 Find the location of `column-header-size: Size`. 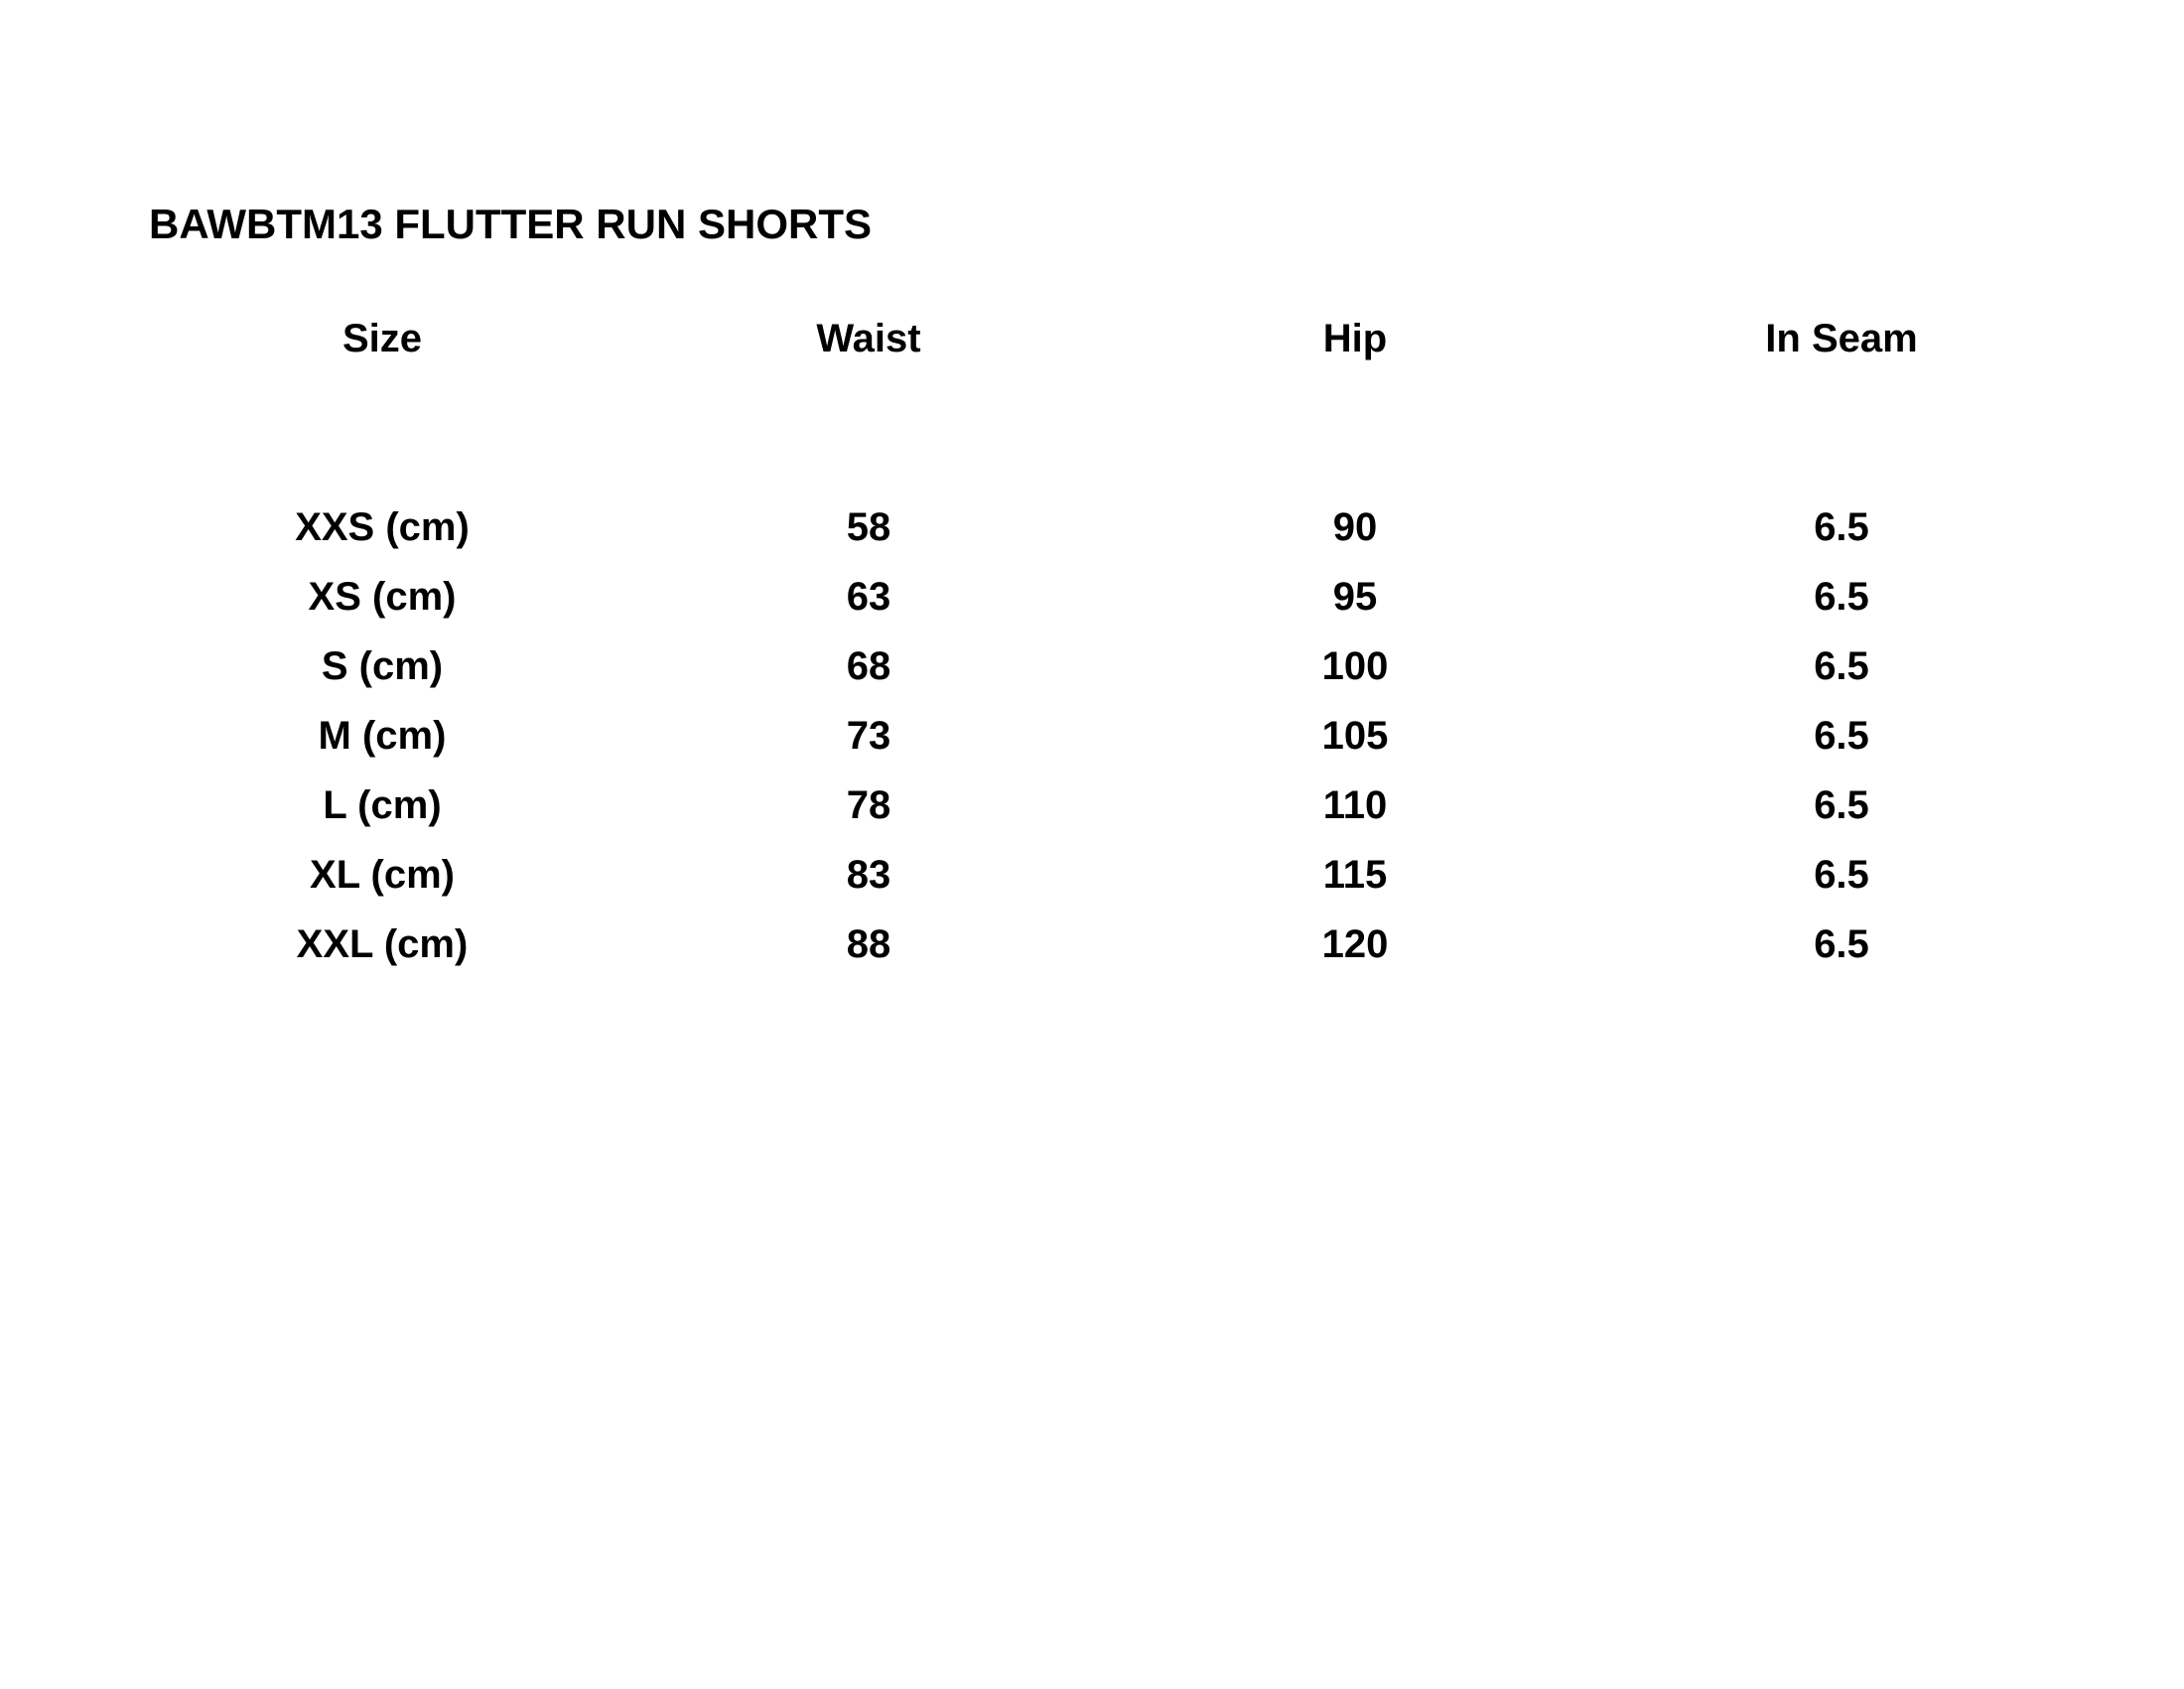

column-header-size: Size is located at coordinates (382, 338).